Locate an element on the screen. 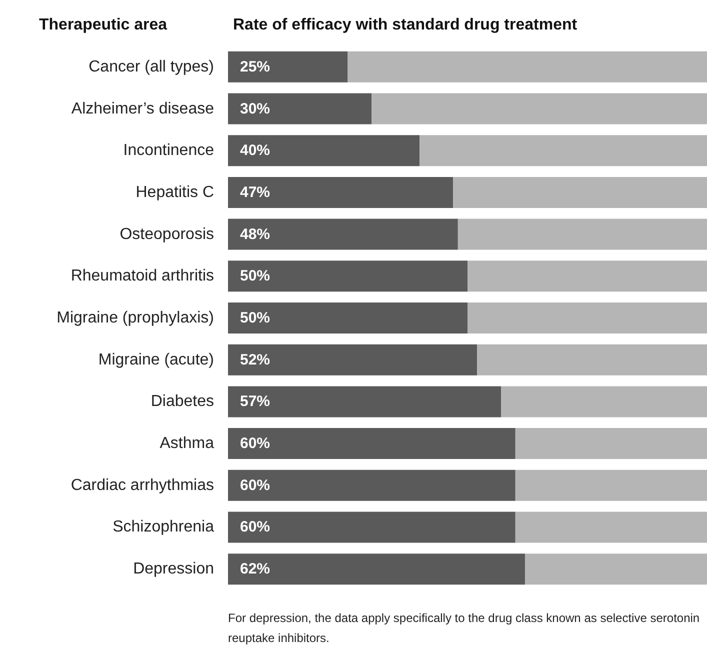 This screenshot has width=707, height=664. y-axis-title: Therapeutic area is located at coordinates (103, 25).